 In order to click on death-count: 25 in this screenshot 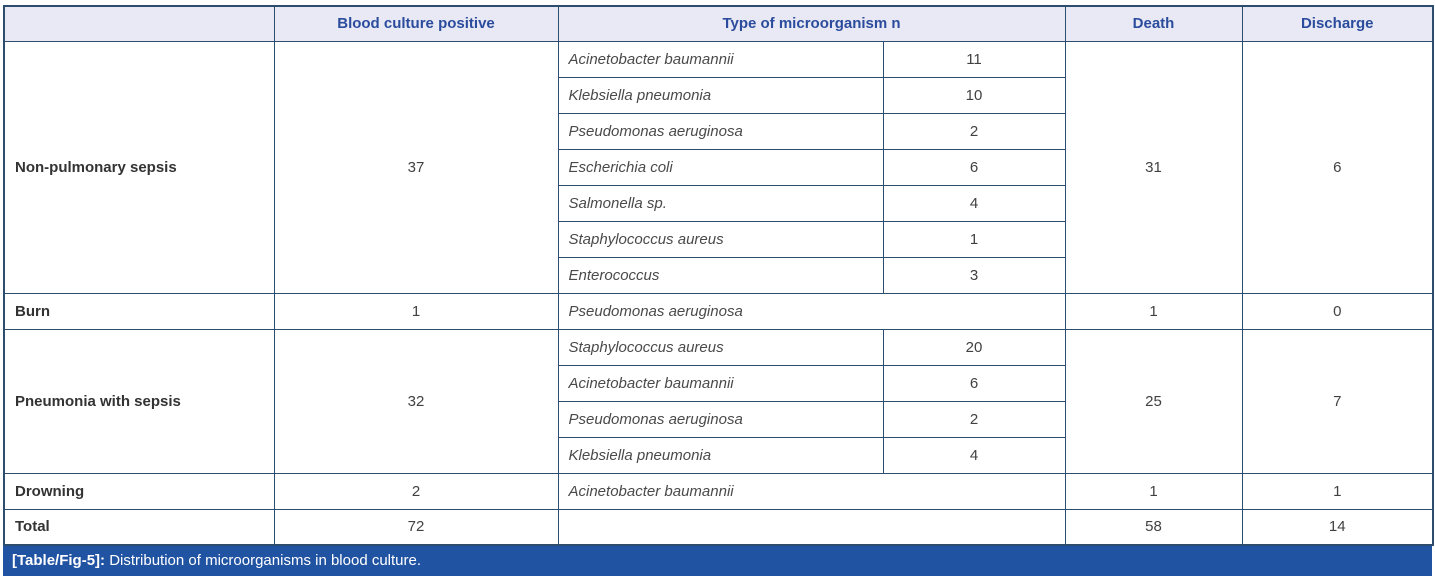, I will do `click(1153, 401)`.